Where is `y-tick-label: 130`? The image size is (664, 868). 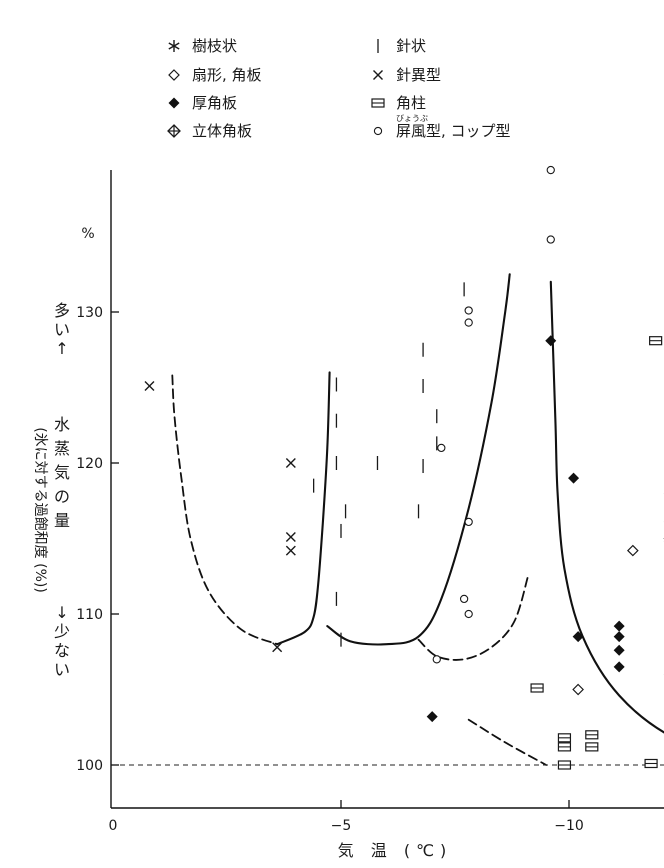
y-tick-label: 130 is located at coordinates (89, 313).